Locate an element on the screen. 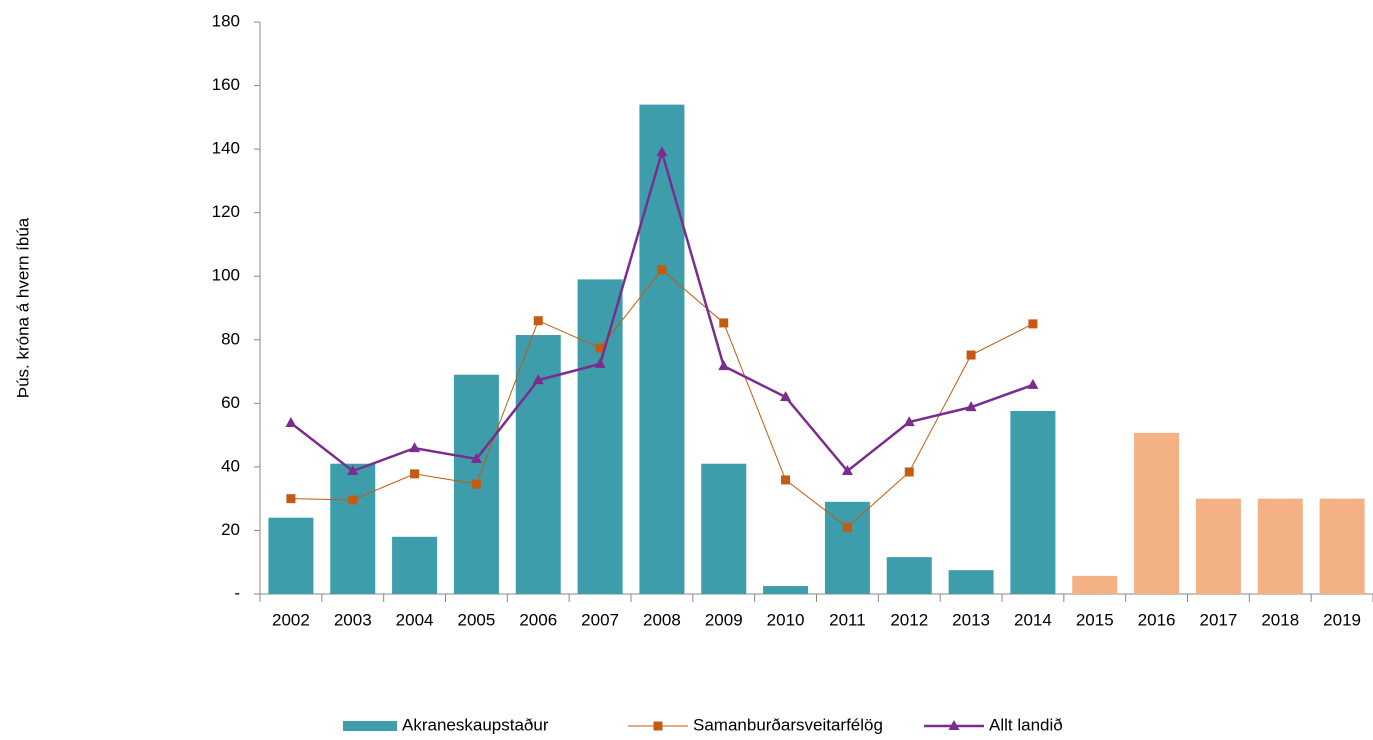  x-tick-label: 2017 is located at coordinates (1219, 619).